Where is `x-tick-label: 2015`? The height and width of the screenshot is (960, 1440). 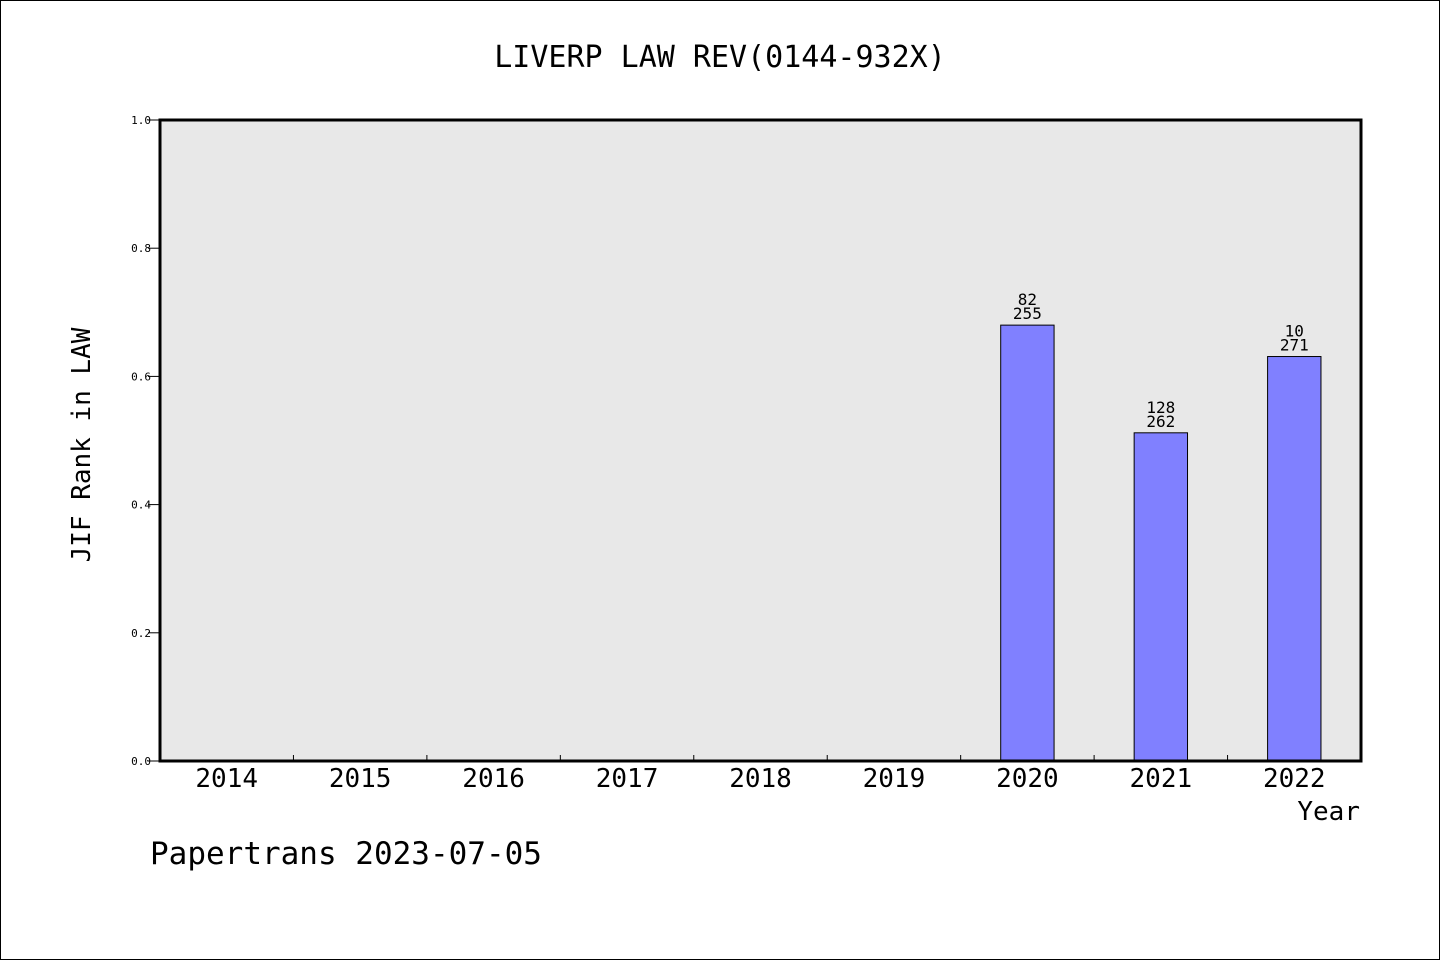 x-tick-label: 2015 is located at coordinates (360, 779).